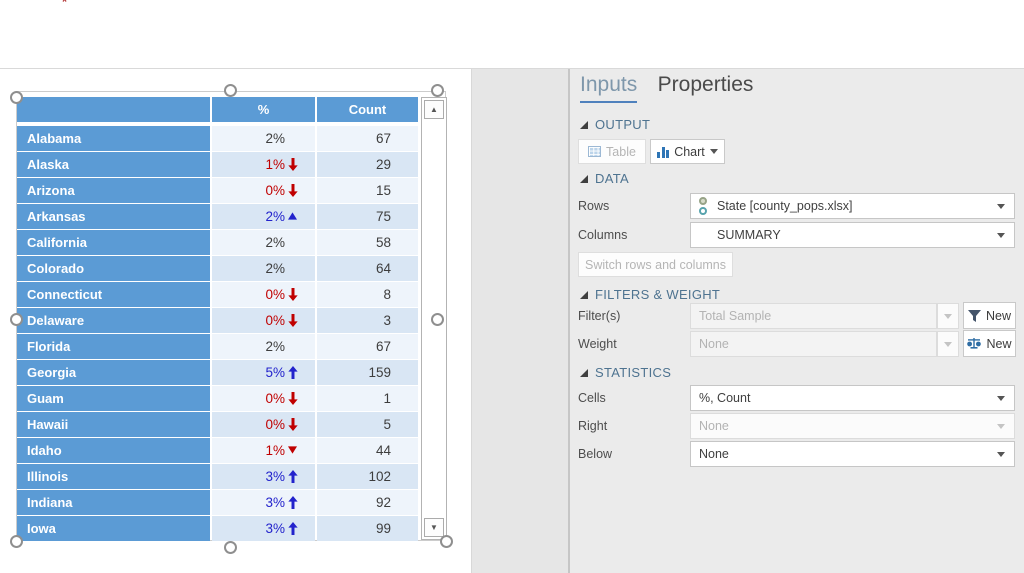  I want to click on cells-label: Cells, so click(592, 398).